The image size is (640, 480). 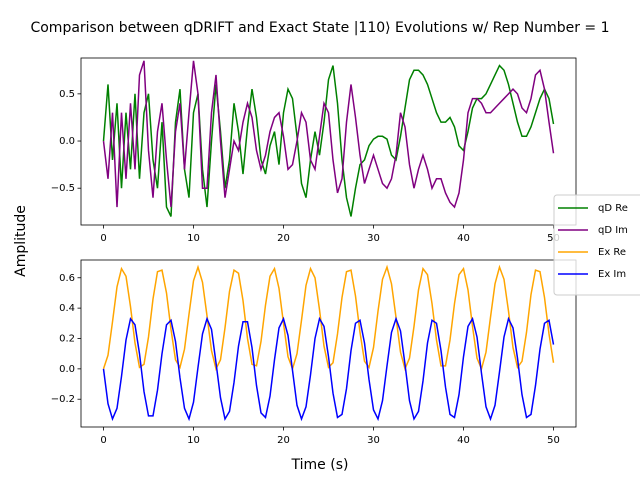 I want to click on legend-label: Ex Re, so click(x=612, y=252).